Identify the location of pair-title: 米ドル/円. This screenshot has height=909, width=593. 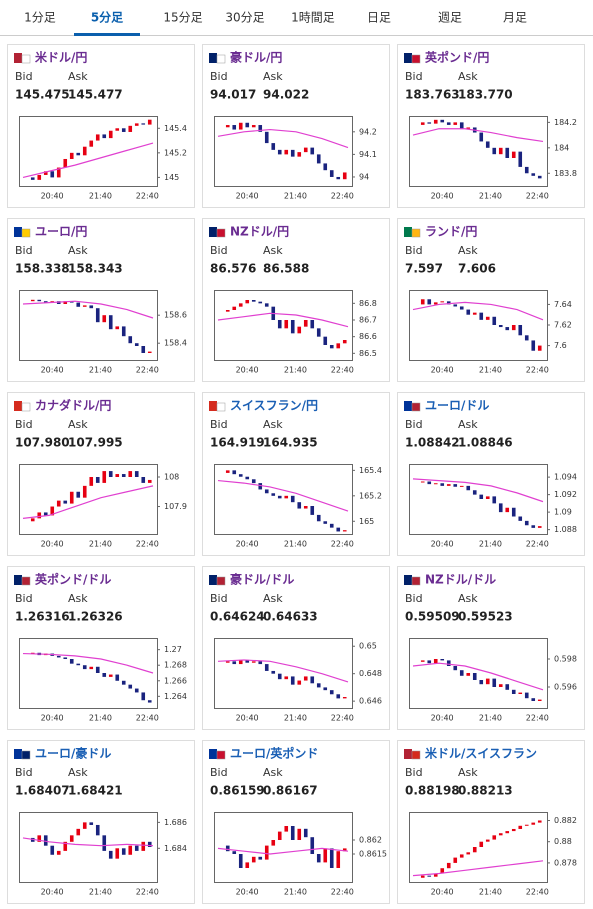
(61, 57).